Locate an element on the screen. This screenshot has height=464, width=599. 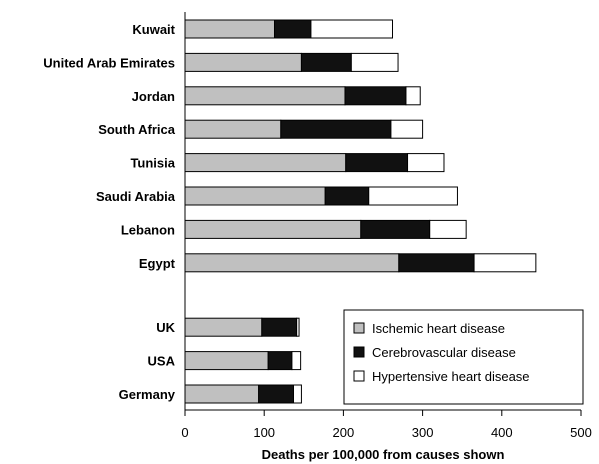
category-label: Saudi Arabia is located at coordinates (136, 196).